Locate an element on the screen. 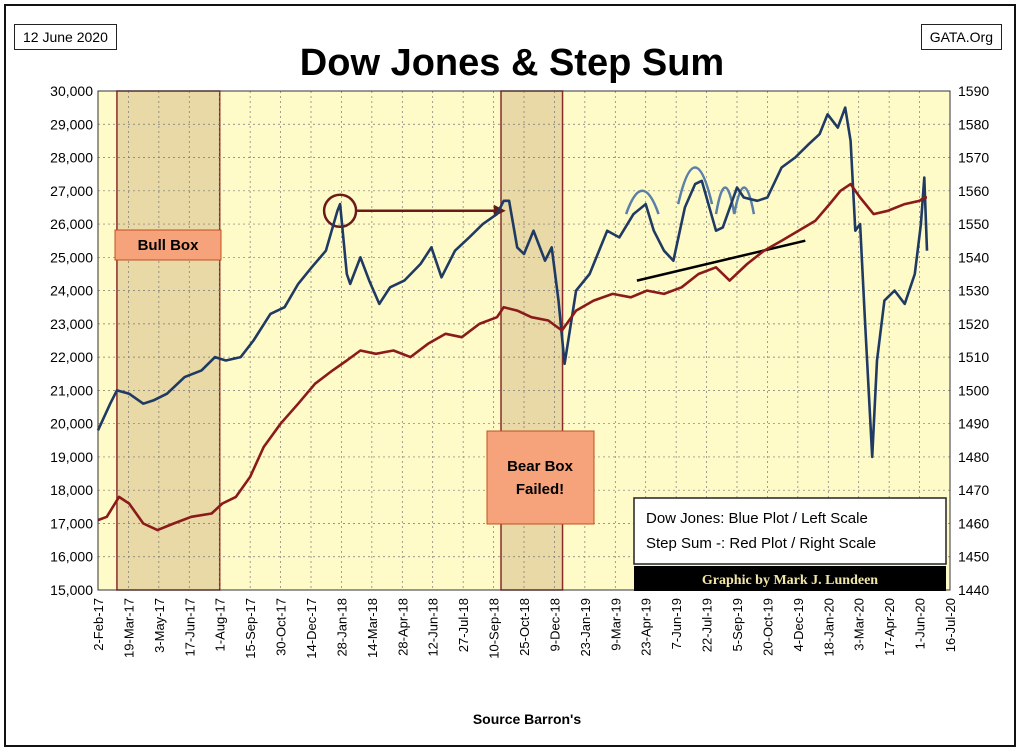  bear-box-text-2: Failed! is located at coordinates (540, 489).